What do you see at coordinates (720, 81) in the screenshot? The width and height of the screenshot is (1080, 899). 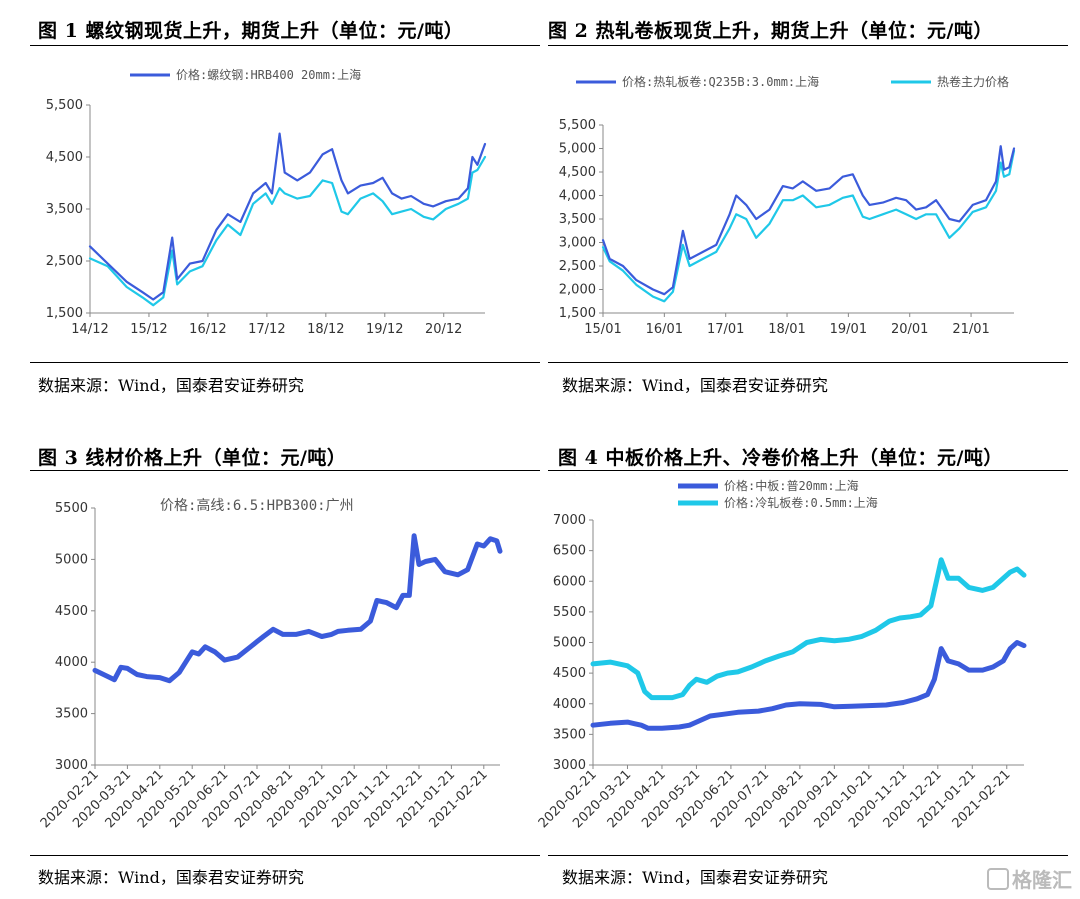 I see `legend-label: 价格:热轧板卷:Q235B:3.0mm:上海` at bounding box center [720, 81].